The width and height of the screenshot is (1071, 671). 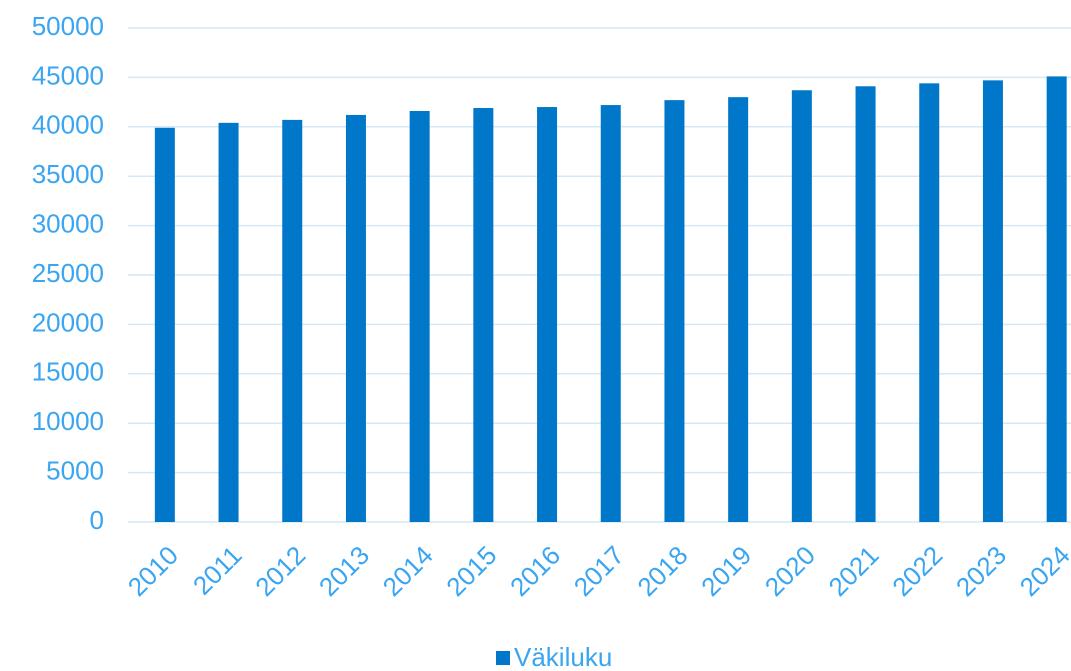 I want to click on y-tick-label: 35000, so click(x=68, y=174).